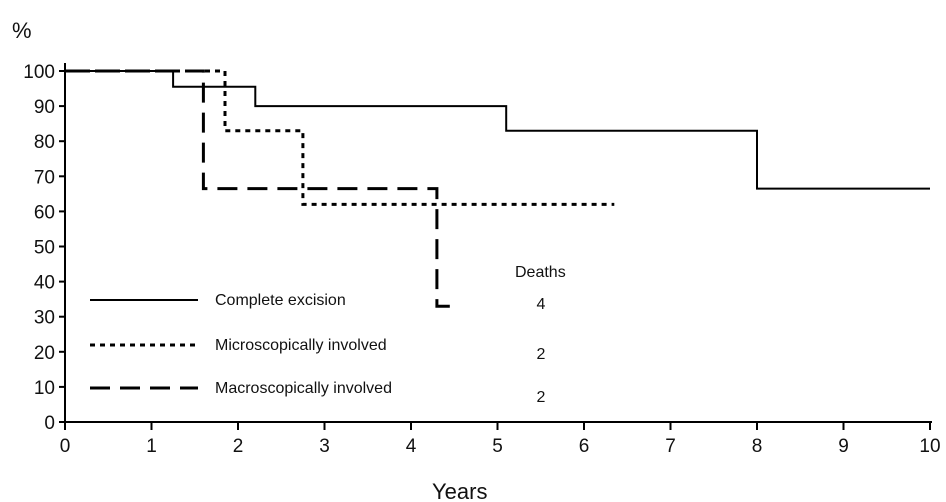  I want to click on y-tick-label: 50, so click(44, 248).